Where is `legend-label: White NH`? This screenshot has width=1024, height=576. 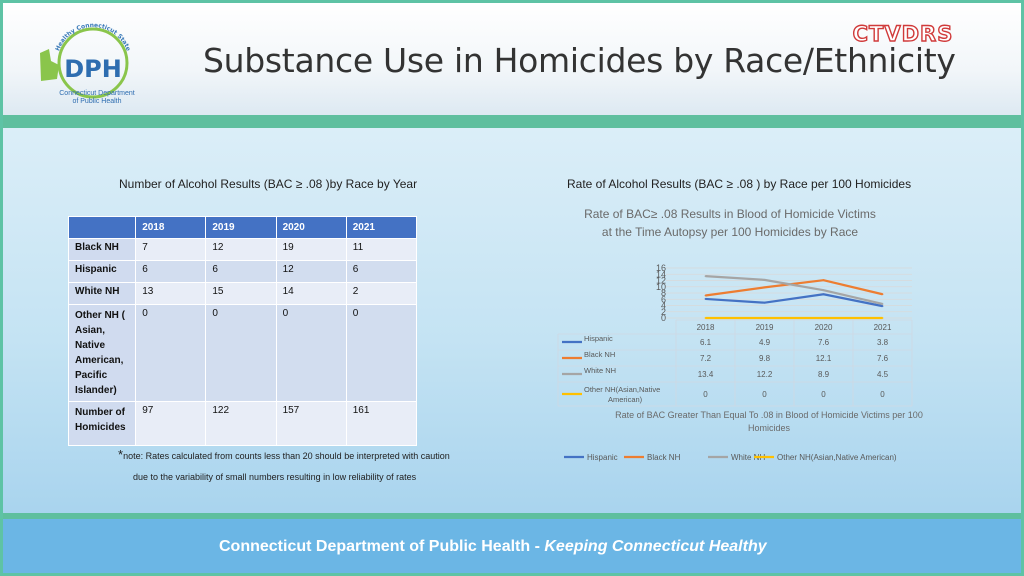
legend-label: White NH is located at coordinates (748, 457).